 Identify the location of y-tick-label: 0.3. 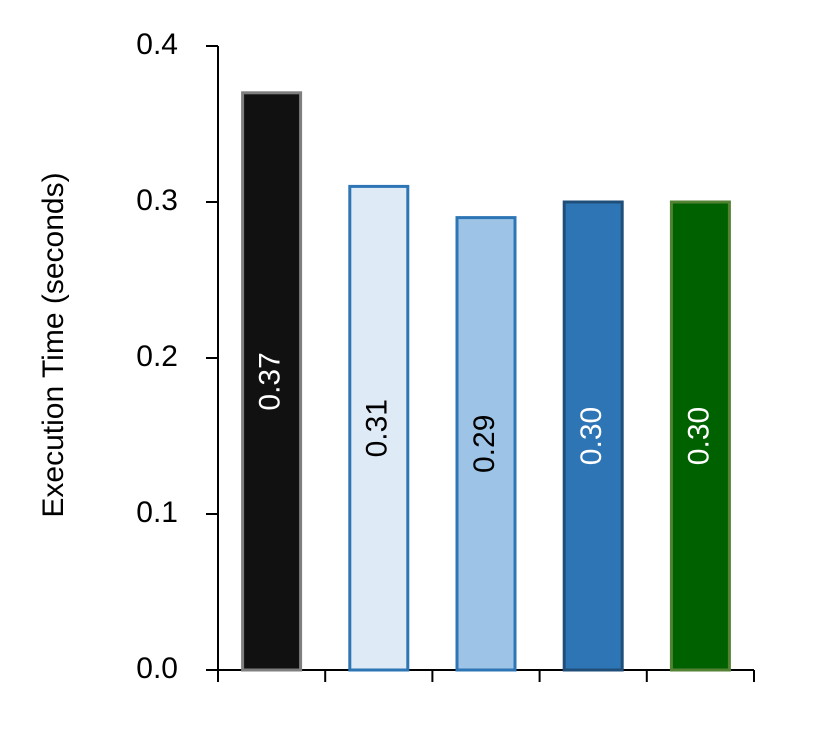
(157, 200).